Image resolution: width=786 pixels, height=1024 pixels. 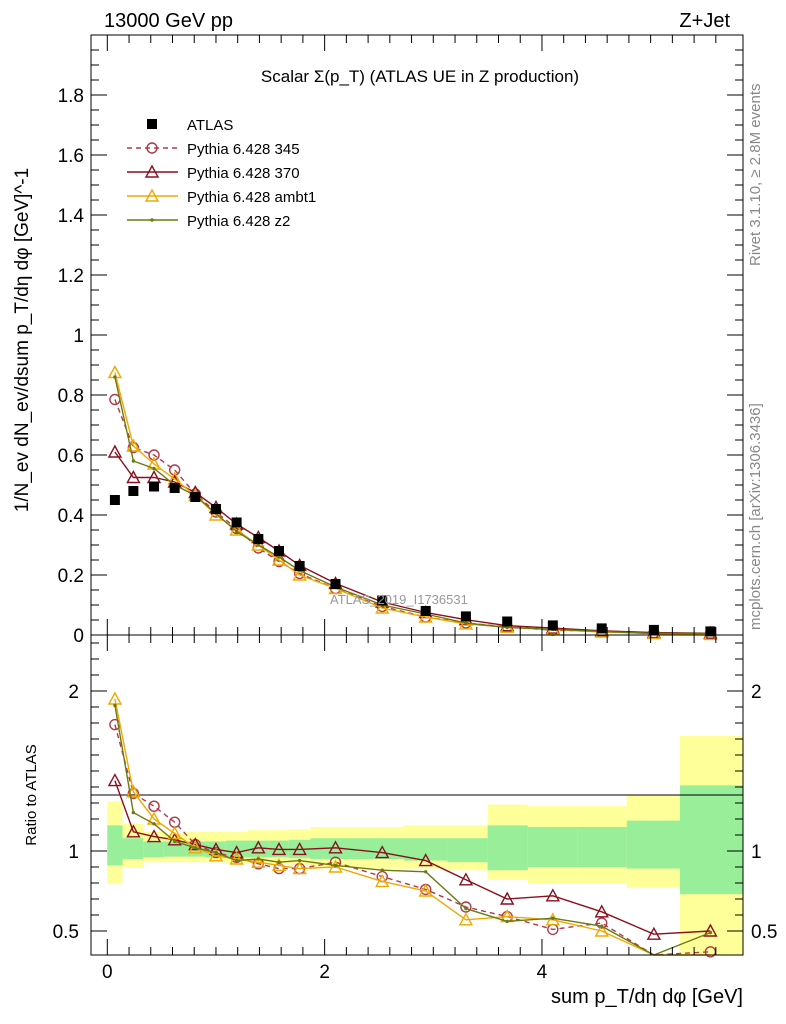 I want to click on main-y-axis-label: 1/N_ev dN_ev/dsum p_T/dη dφ [GeV]^-1, so click(x=22, y=340).